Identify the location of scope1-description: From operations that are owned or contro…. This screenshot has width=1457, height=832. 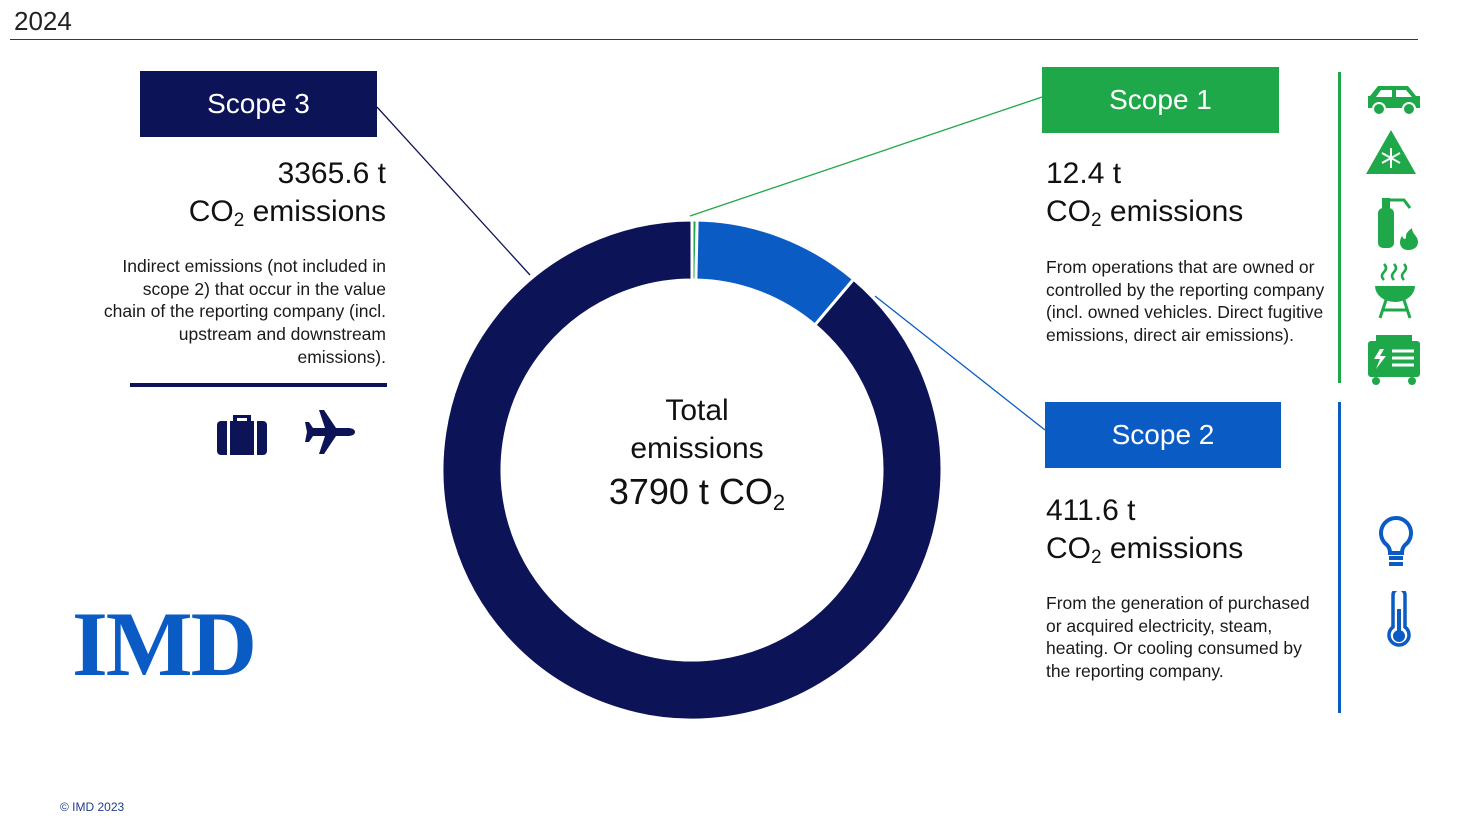
(1185, 301).